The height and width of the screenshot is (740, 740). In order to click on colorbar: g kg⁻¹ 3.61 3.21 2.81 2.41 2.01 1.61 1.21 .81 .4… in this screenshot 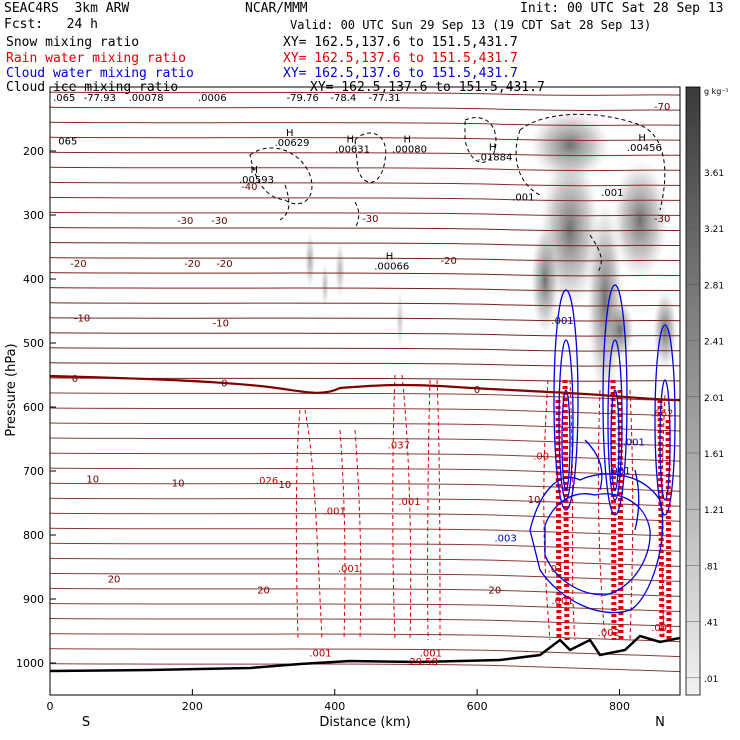, I will do `click(707, 391)`.